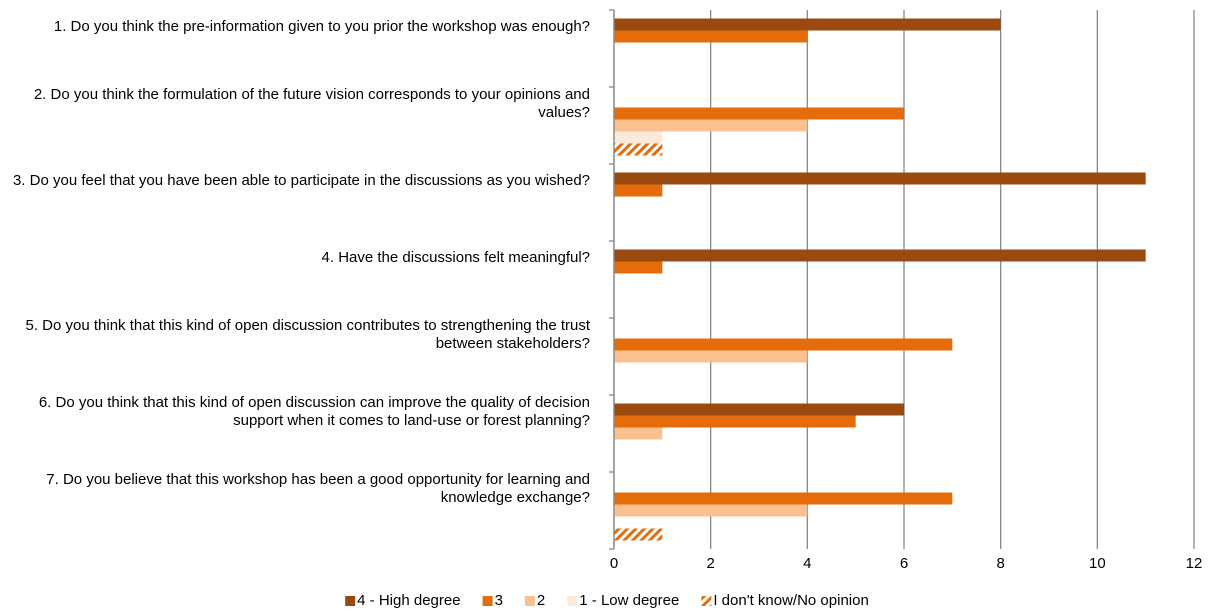  What do you see at coordinates (499, 600) in the screenshot?
I see `legend-label: 3` at bounding box center [499, 600].